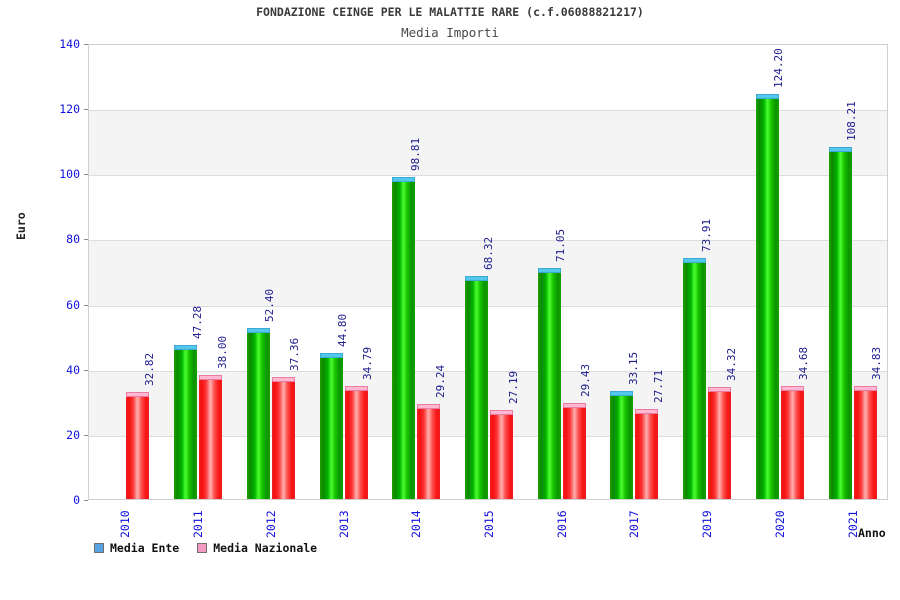 Image resolution: width=900 pixels, height=600 pixels. Describe the element at coordinates (779, 524) in the screenshot. I see `x-axis-tick-label-2020: 2020` at that location.